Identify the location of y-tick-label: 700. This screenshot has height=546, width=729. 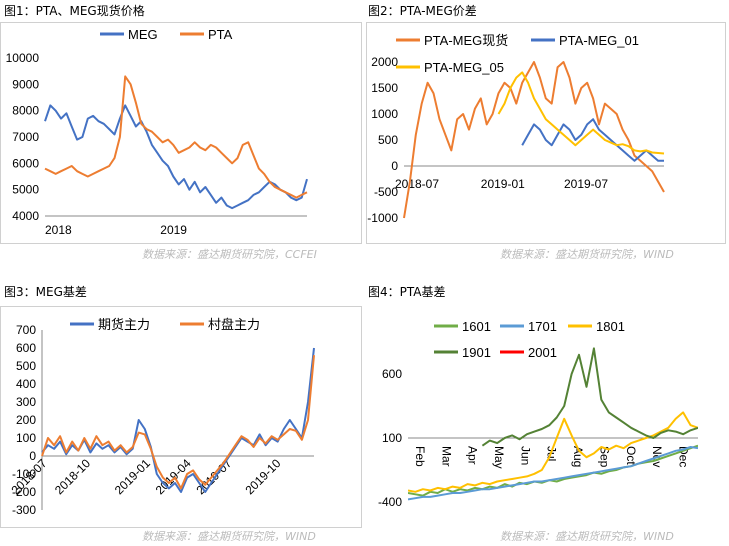
(26, 330).